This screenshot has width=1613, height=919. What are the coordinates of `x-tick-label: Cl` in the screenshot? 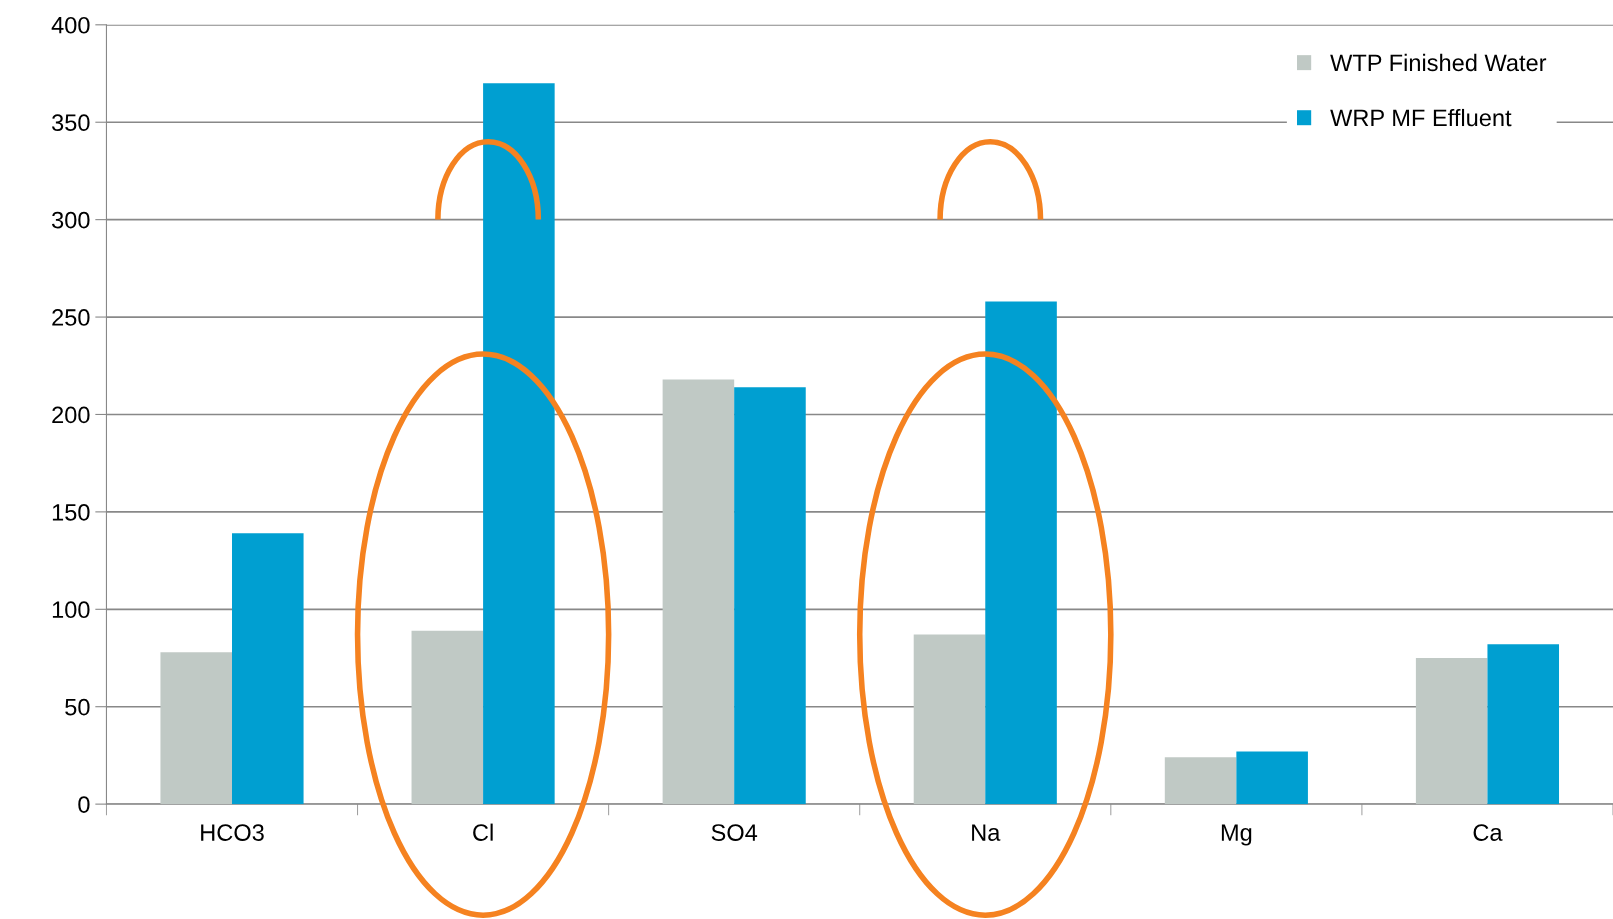 It's located at (483, 832).